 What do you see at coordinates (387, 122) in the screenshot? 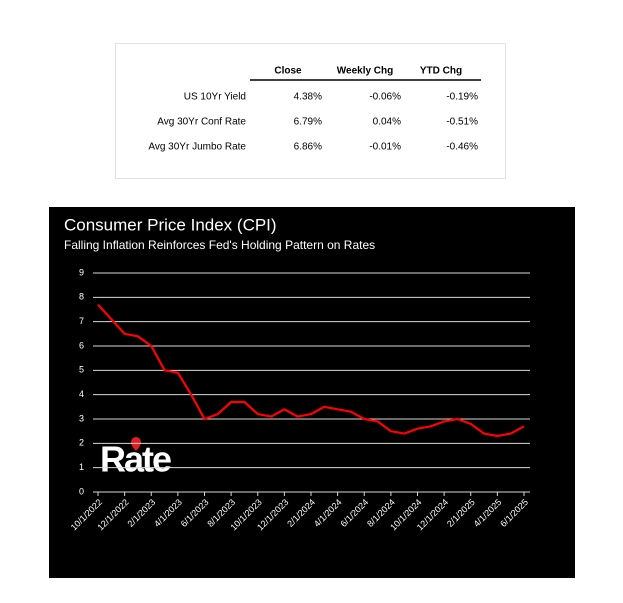
I see `cell: 0.04%` at bounding box center [387, 122].